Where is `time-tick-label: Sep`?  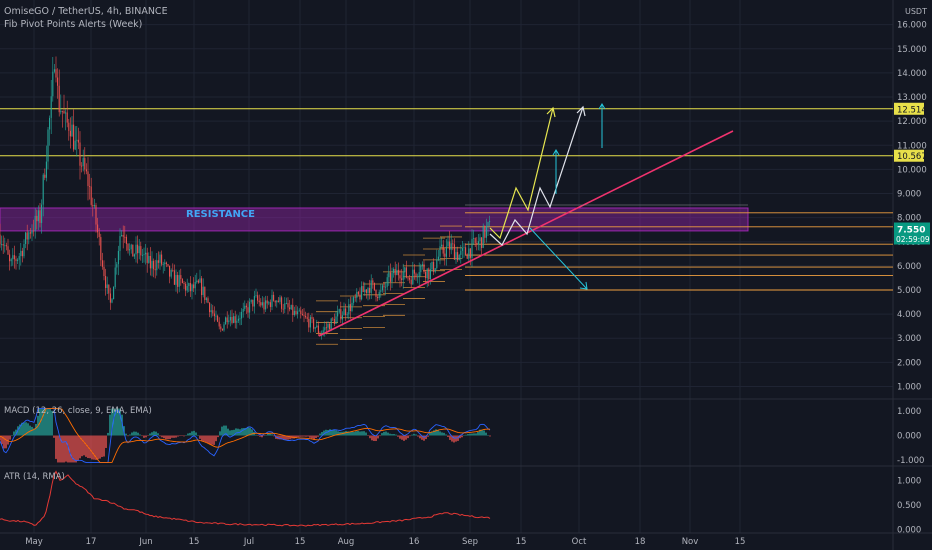 time-tick-label: Sep is located at coordinates (470, 542).